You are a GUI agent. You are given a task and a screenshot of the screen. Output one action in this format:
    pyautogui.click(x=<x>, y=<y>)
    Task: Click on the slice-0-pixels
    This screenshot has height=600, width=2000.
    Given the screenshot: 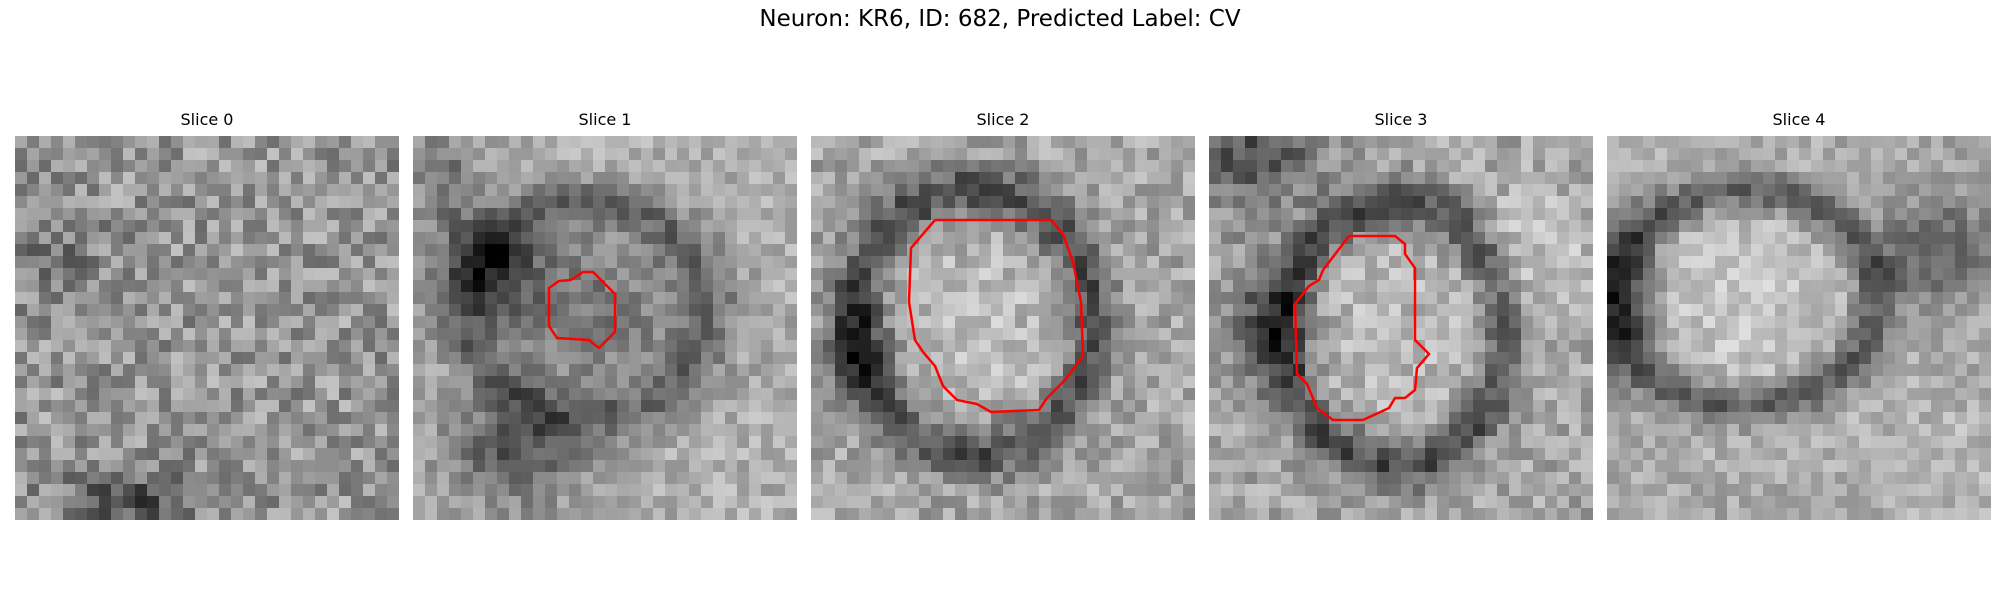 What is the action you would take?
    pyautogui.click(x=207, y=328)
    